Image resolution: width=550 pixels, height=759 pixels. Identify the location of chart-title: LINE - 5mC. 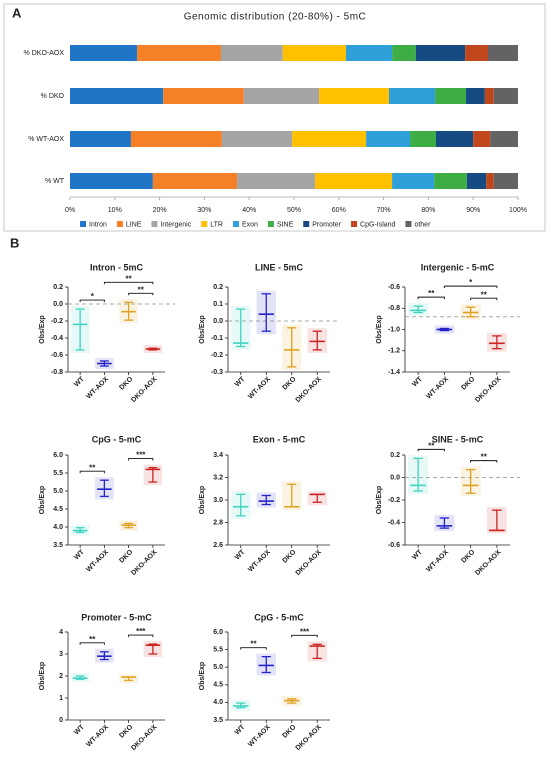
(279, 267).